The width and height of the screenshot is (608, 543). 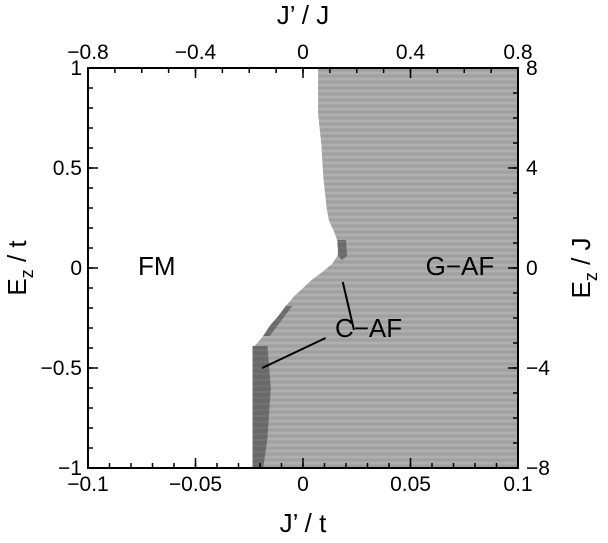 I want to click on right-axis-title-sub: z, so click(x=591, y=276).